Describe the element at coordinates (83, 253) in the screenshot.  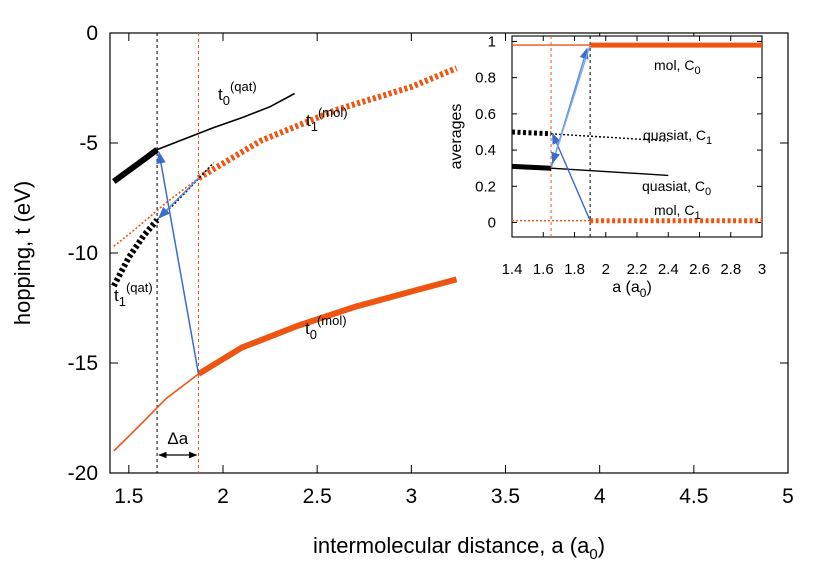
I see `y-tick-label: -10` at that location.